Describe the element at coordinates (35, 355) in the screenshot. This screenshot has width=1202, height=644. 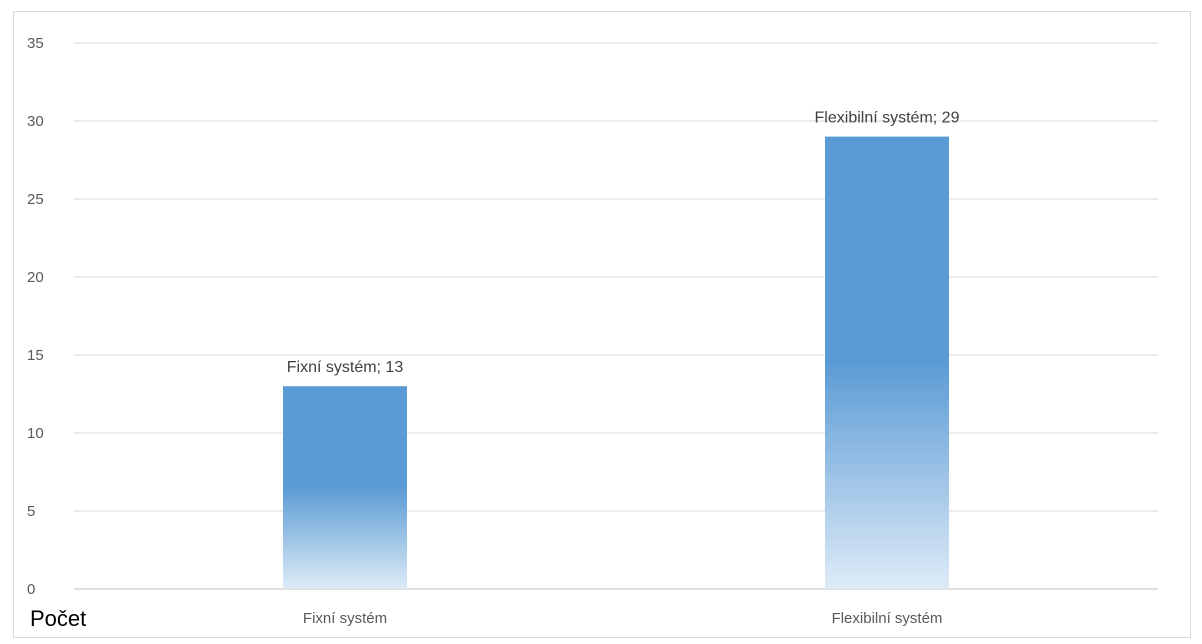
I see `y-tick-label: 15` at that location.